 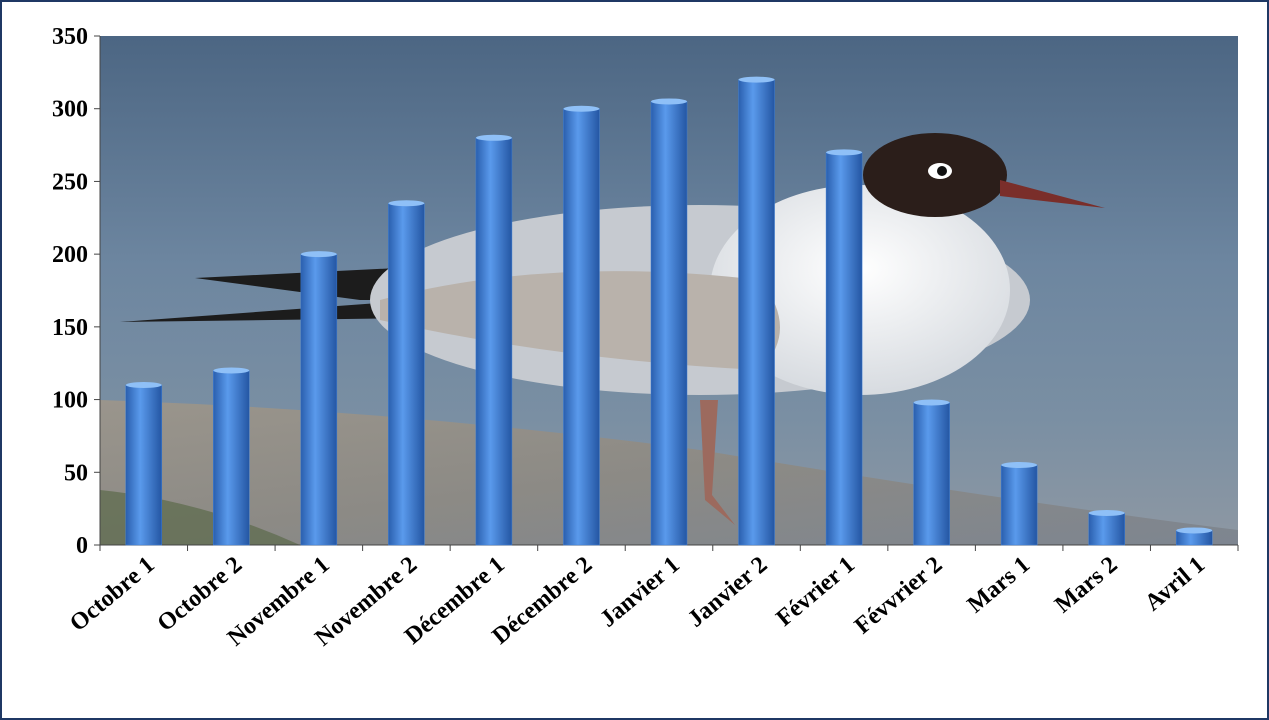 I want to click on y-tick-label: 50, so click(x=76, y=473).